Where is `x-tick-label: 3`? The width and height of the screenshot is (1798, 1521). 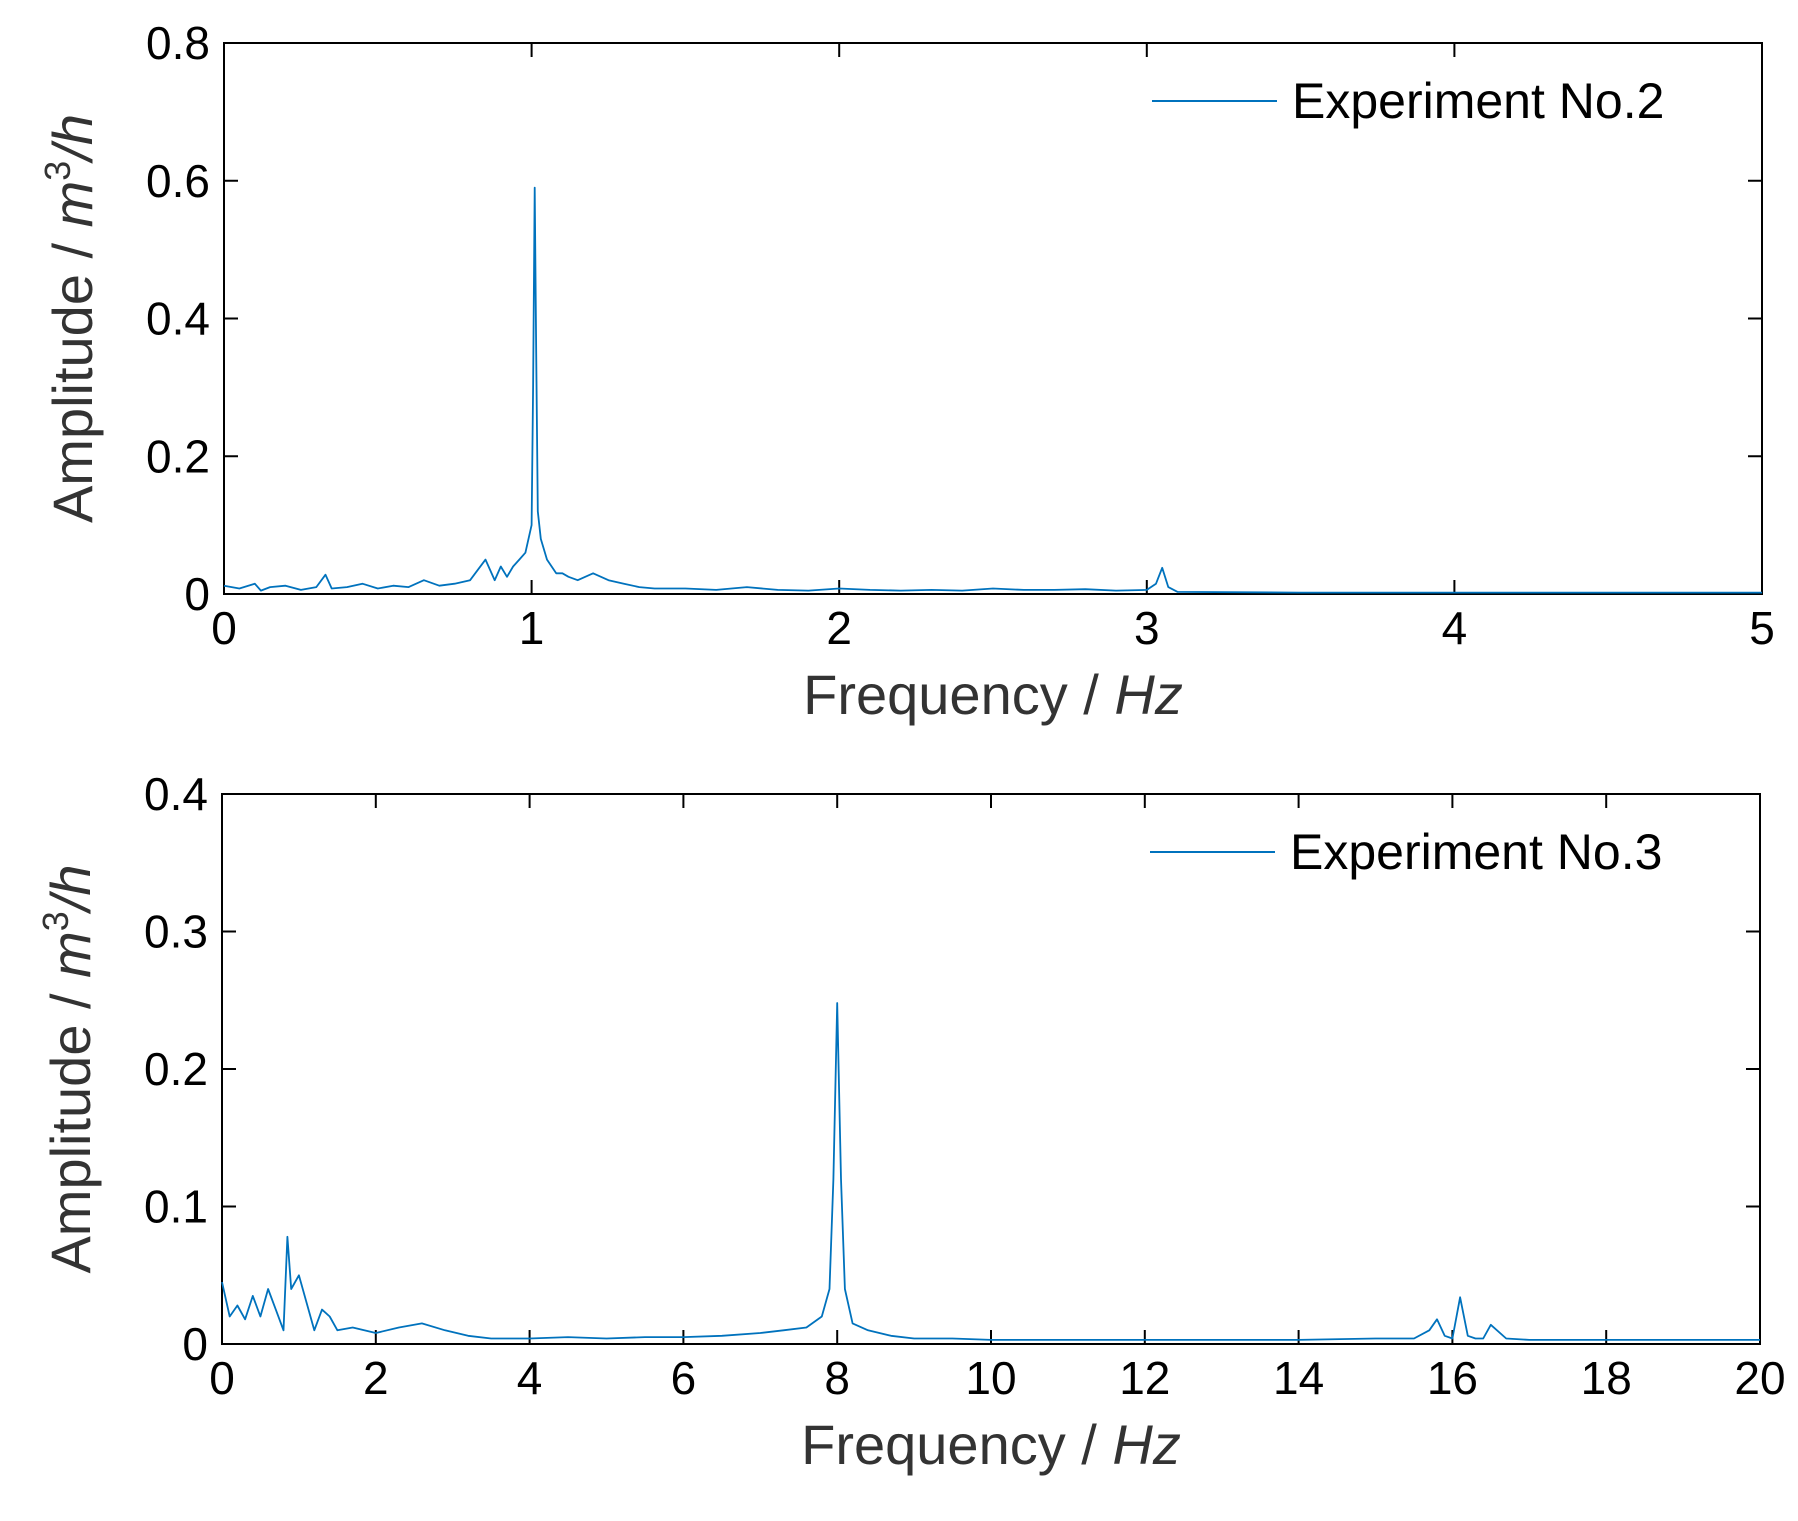
x-tick-label: 3 is located at coordinates (1147, 628).